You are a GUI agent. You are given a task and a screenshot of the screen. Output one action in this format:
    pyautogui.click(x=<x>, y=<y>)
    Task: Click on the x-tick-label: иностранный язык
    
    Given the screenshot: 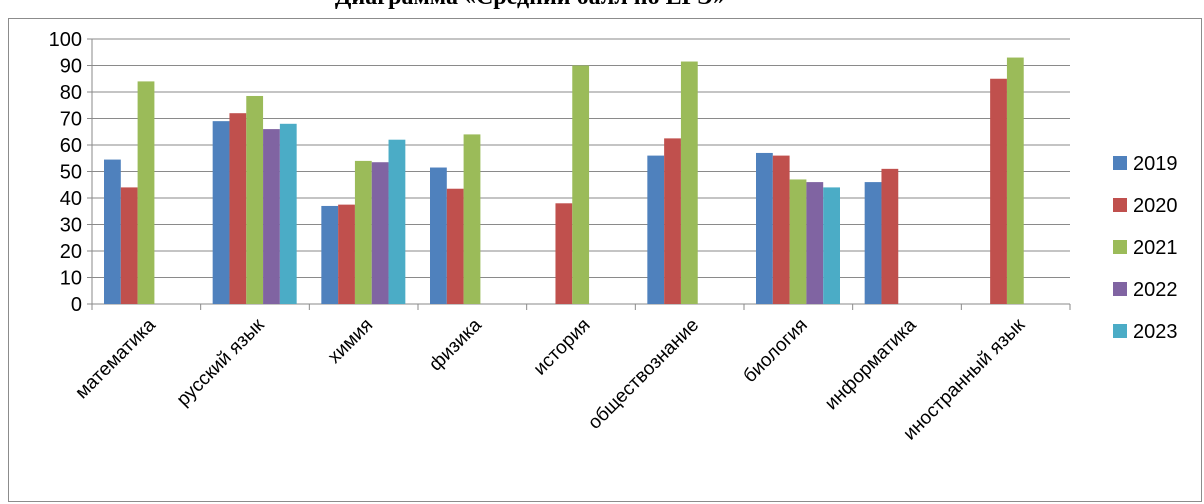 What is the action you would take?
    pyautogui.click(x=964, y=379)
    